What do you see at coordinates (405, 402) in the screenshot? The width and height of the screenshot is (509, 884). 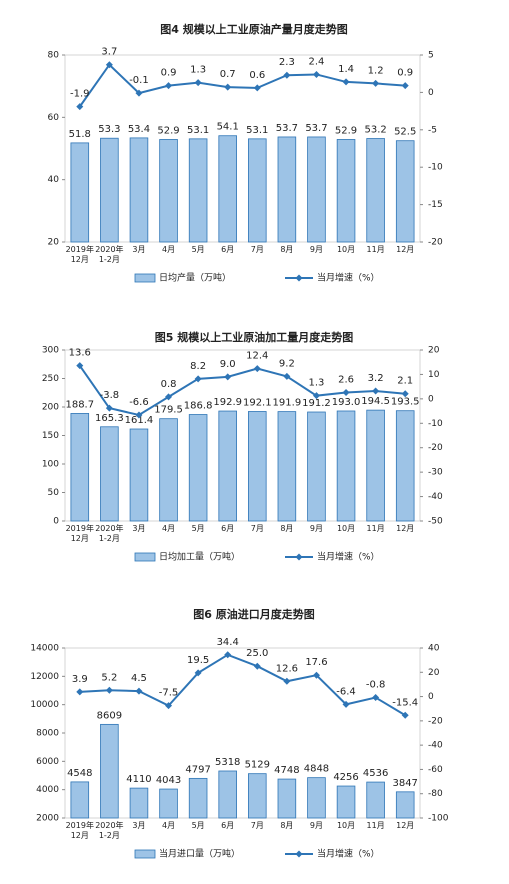 I see `bar-value-label: 193.5` at bounding box center [405, 402].